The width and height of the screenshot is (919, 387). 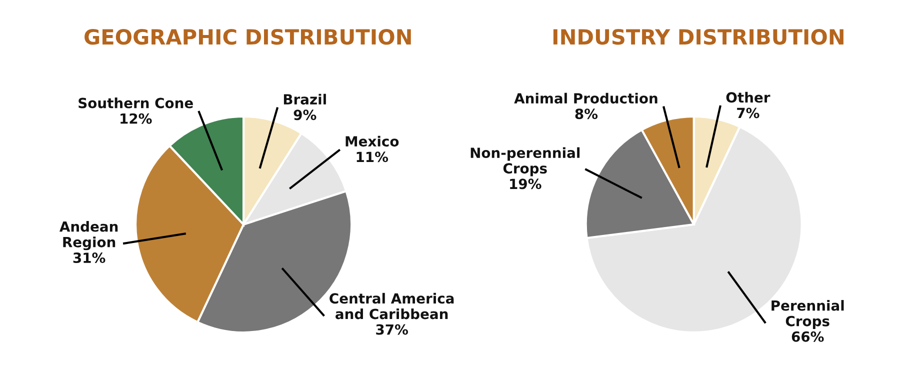 What do you see at coordinates (89, 258) in the screenshot?
I see `data-label: 31%` at bounding box center [89, 258].